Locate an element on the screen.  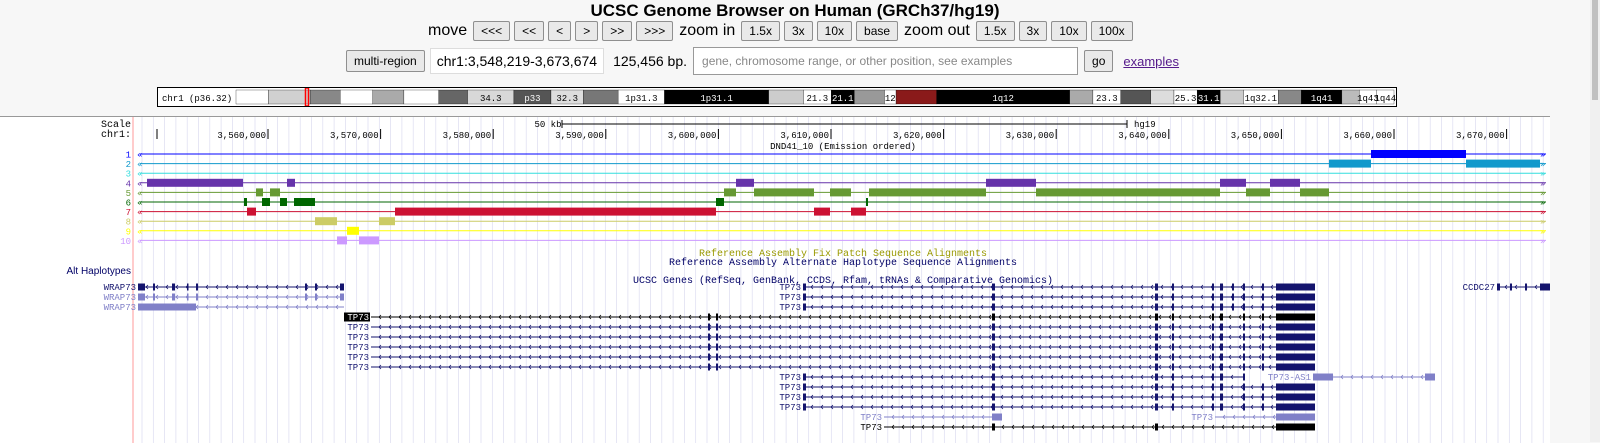
move-right-button: >> is located at coordinates (617, 31).